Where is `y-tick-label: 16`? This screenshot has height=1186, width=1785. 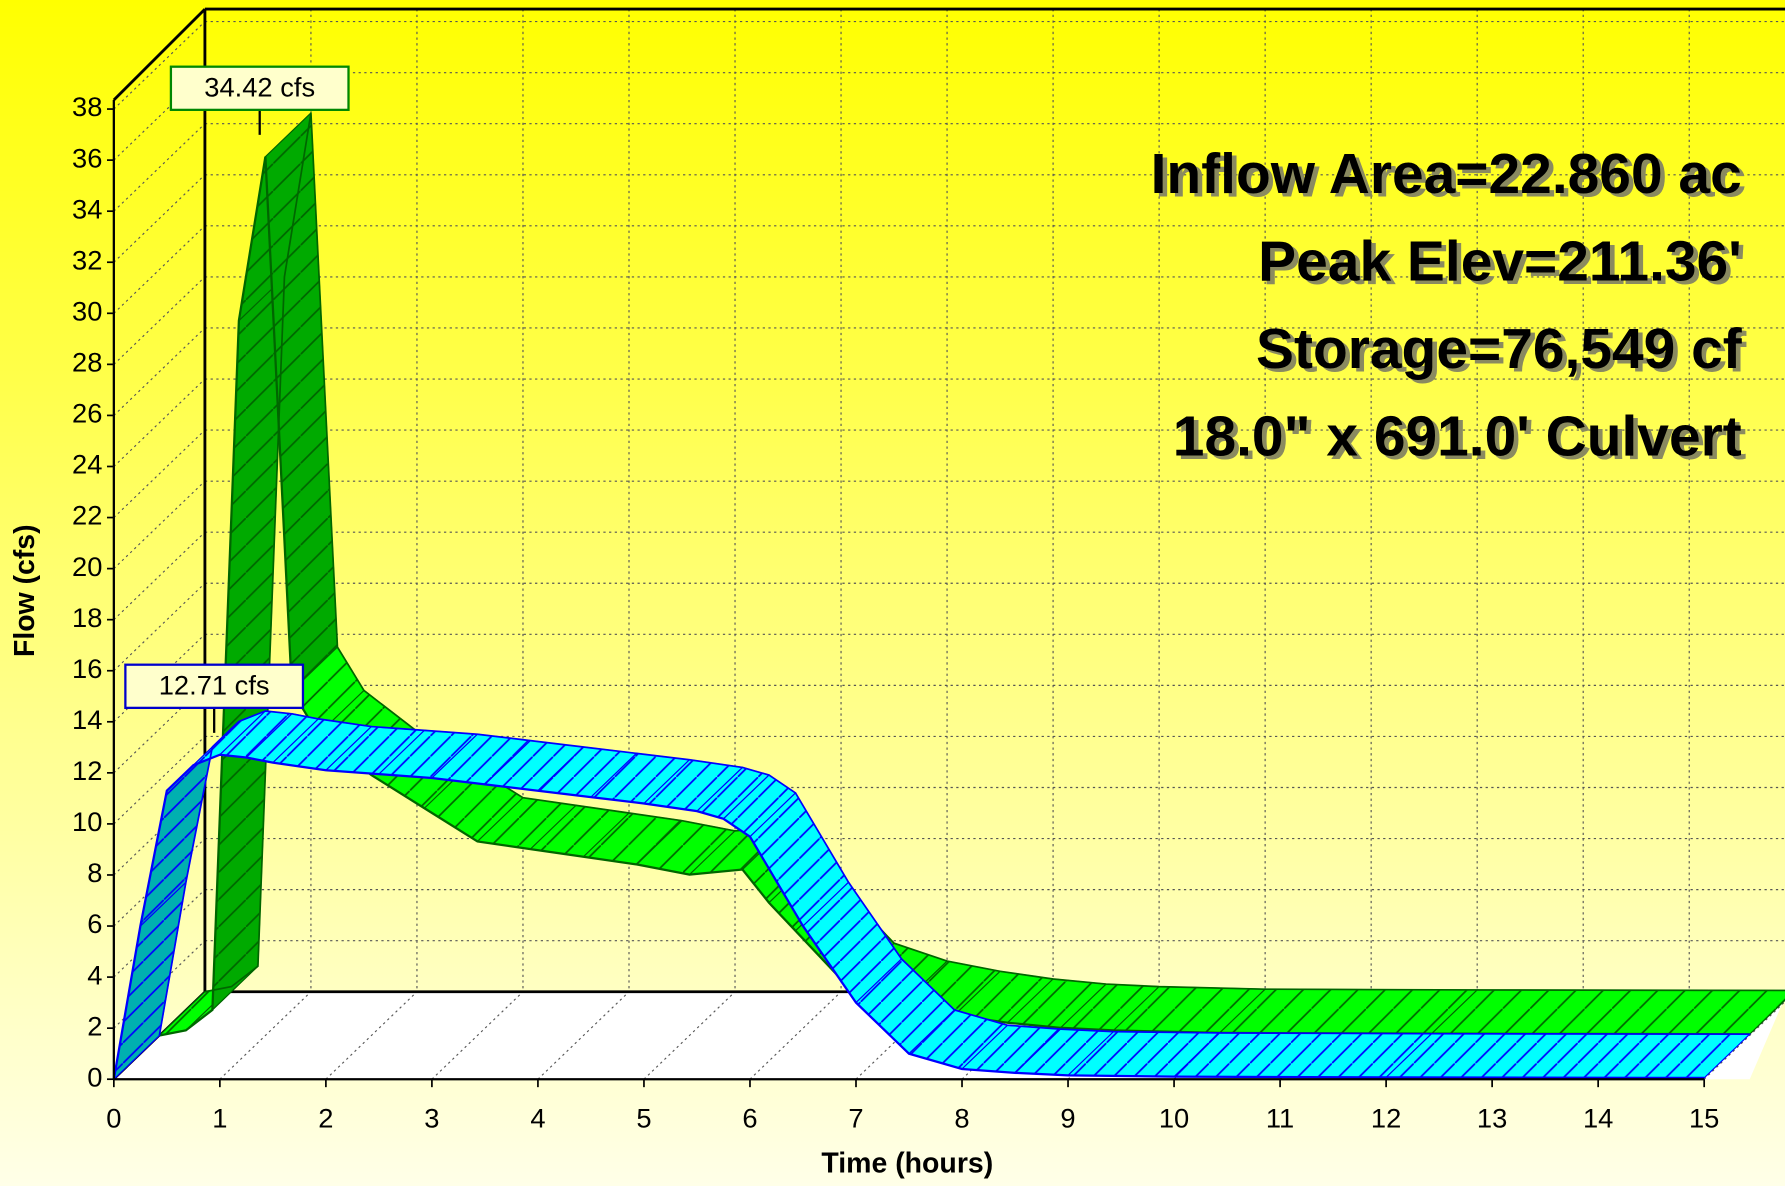
y-tick-label: 16 is located at coordinates (87, 668).